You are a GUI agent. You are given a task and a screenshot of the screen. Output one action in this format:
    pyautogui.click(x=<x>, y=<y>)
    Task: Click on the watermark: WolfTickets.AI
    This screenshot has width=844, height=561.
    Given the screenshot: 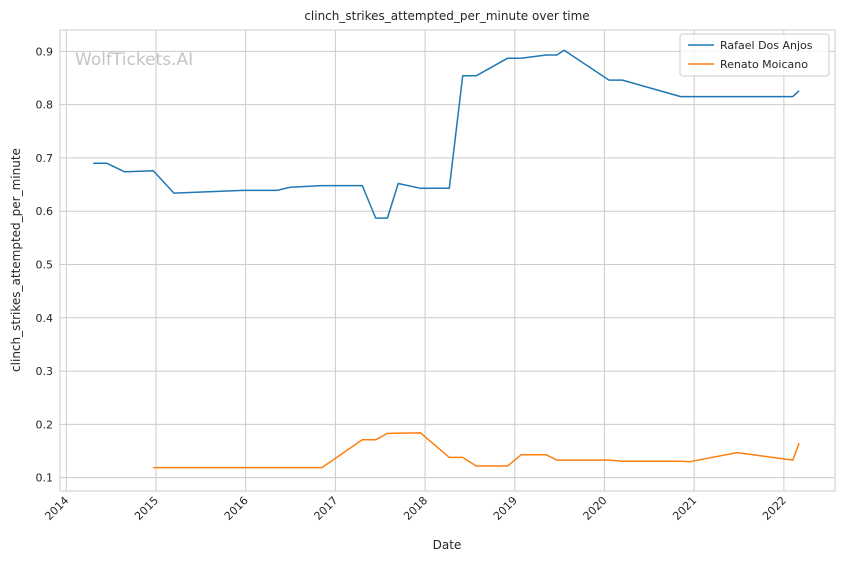 What is the action you would take?
    pyautogui.click(x=134, y=60)
    